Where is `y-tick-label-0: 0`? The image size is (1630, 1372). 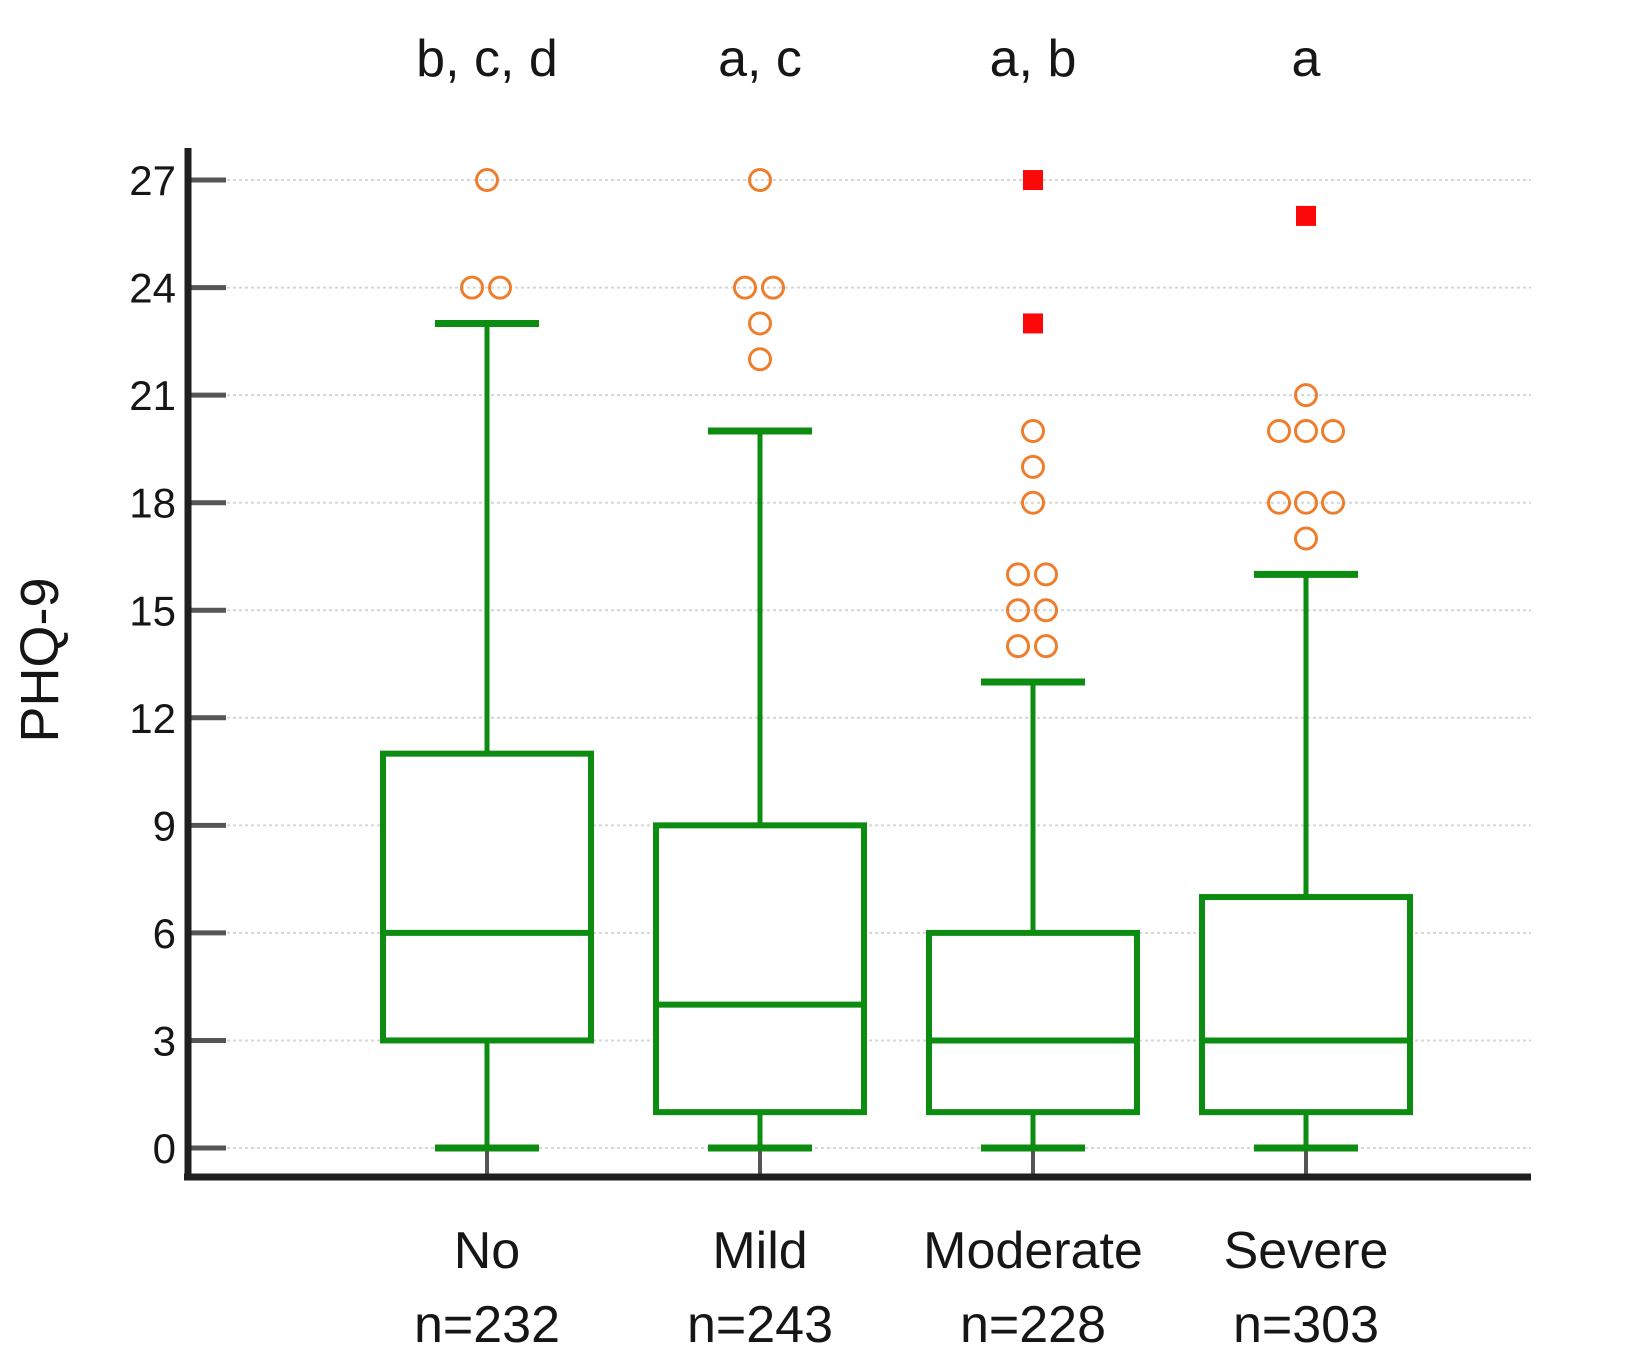
y-tick-label-0: 0 is located at coordinates (164, 1148).